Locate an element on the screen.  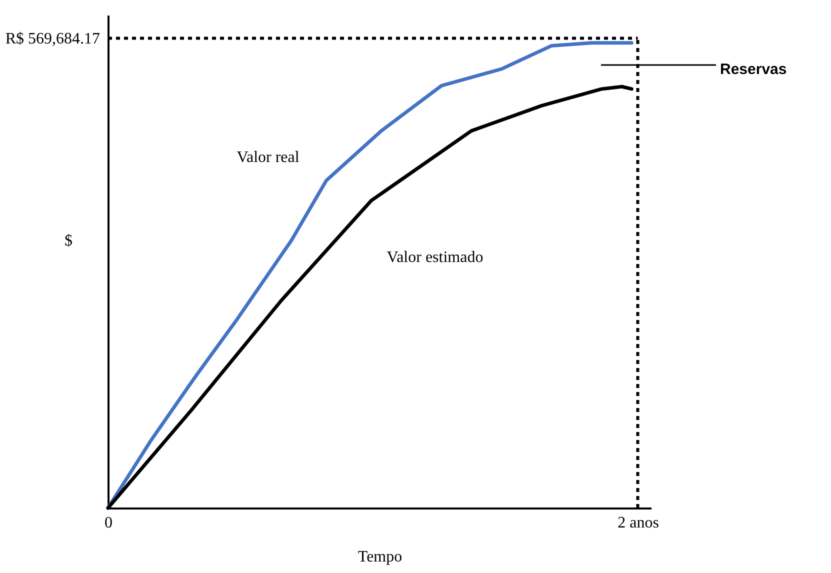
series-label: Valor real is located at coordinates (268, 157).